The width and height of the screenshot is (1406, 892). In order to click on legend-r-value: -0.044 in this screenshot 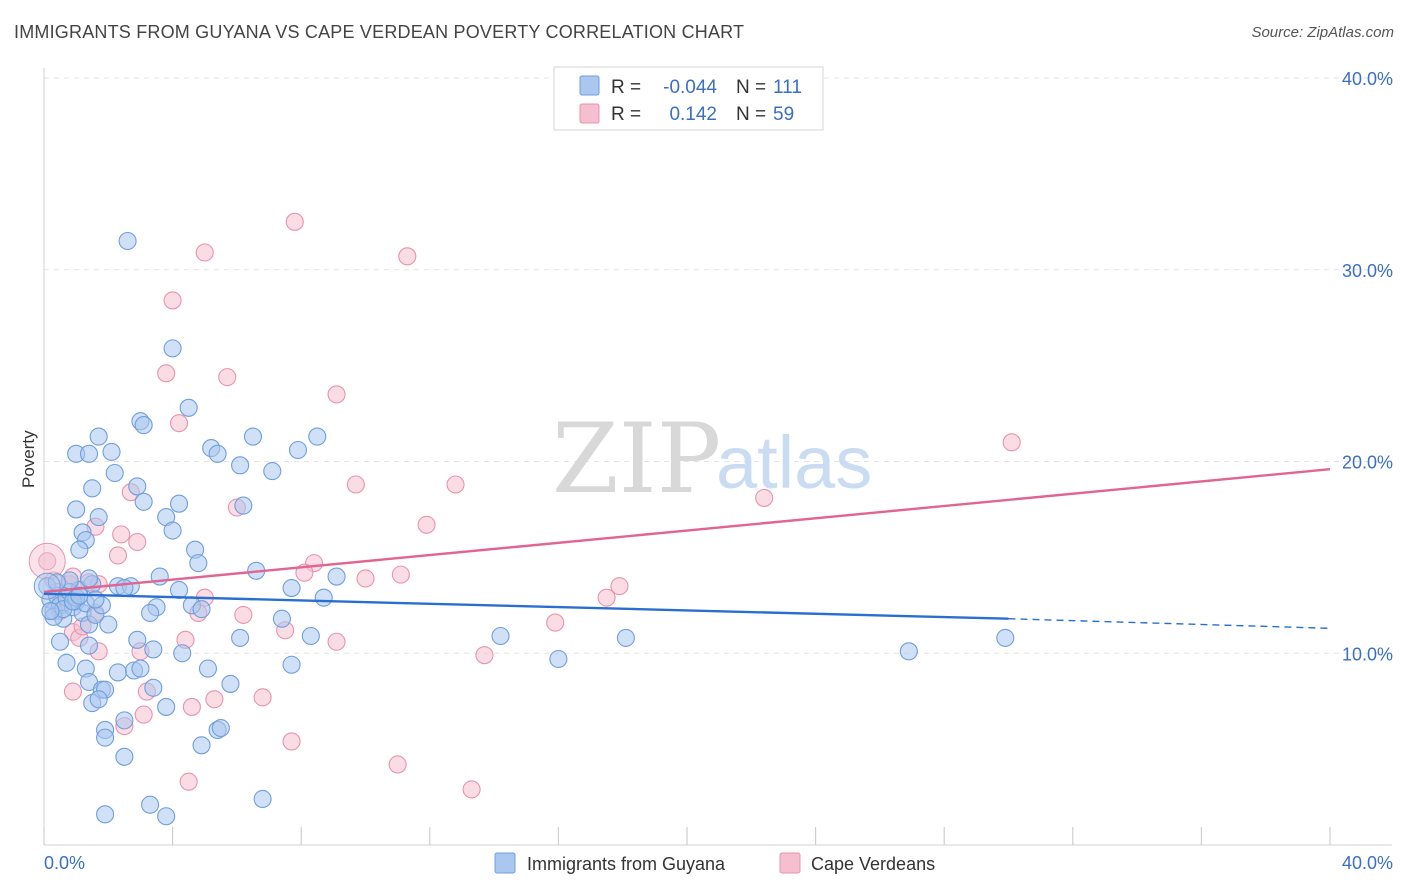, I will do `click(690, 87)`.